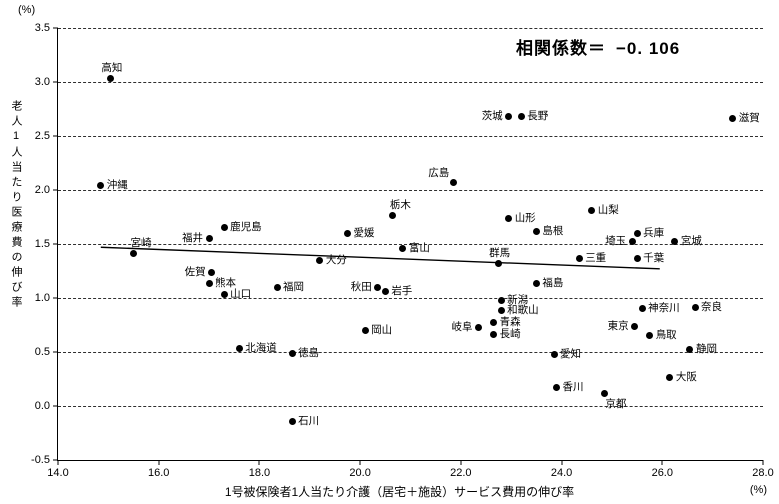 This screenshot has height=504, width=779. Describe the element at coordinates (193, 238) in the screenshot. I see `data-point-label: 福井` at that location.